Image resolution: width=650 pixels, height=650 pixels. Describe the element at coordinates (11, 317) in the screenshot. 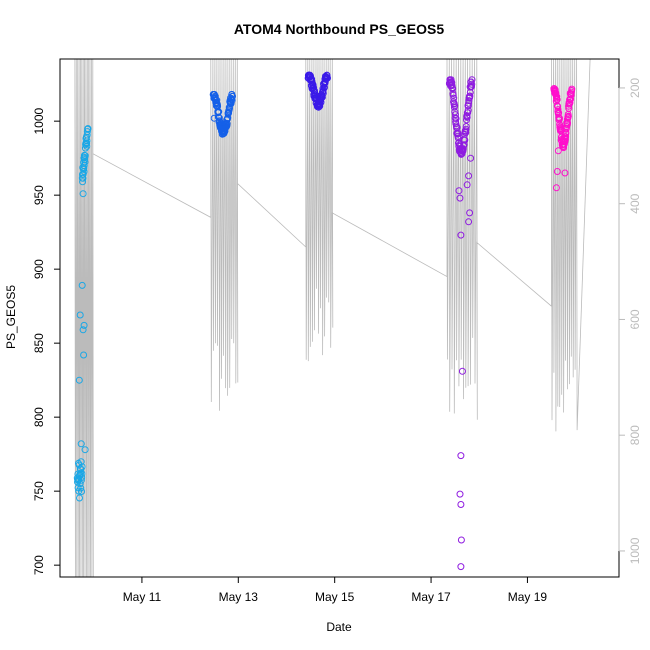

I see `y-axis-label: PS_GEOS5` at that location.